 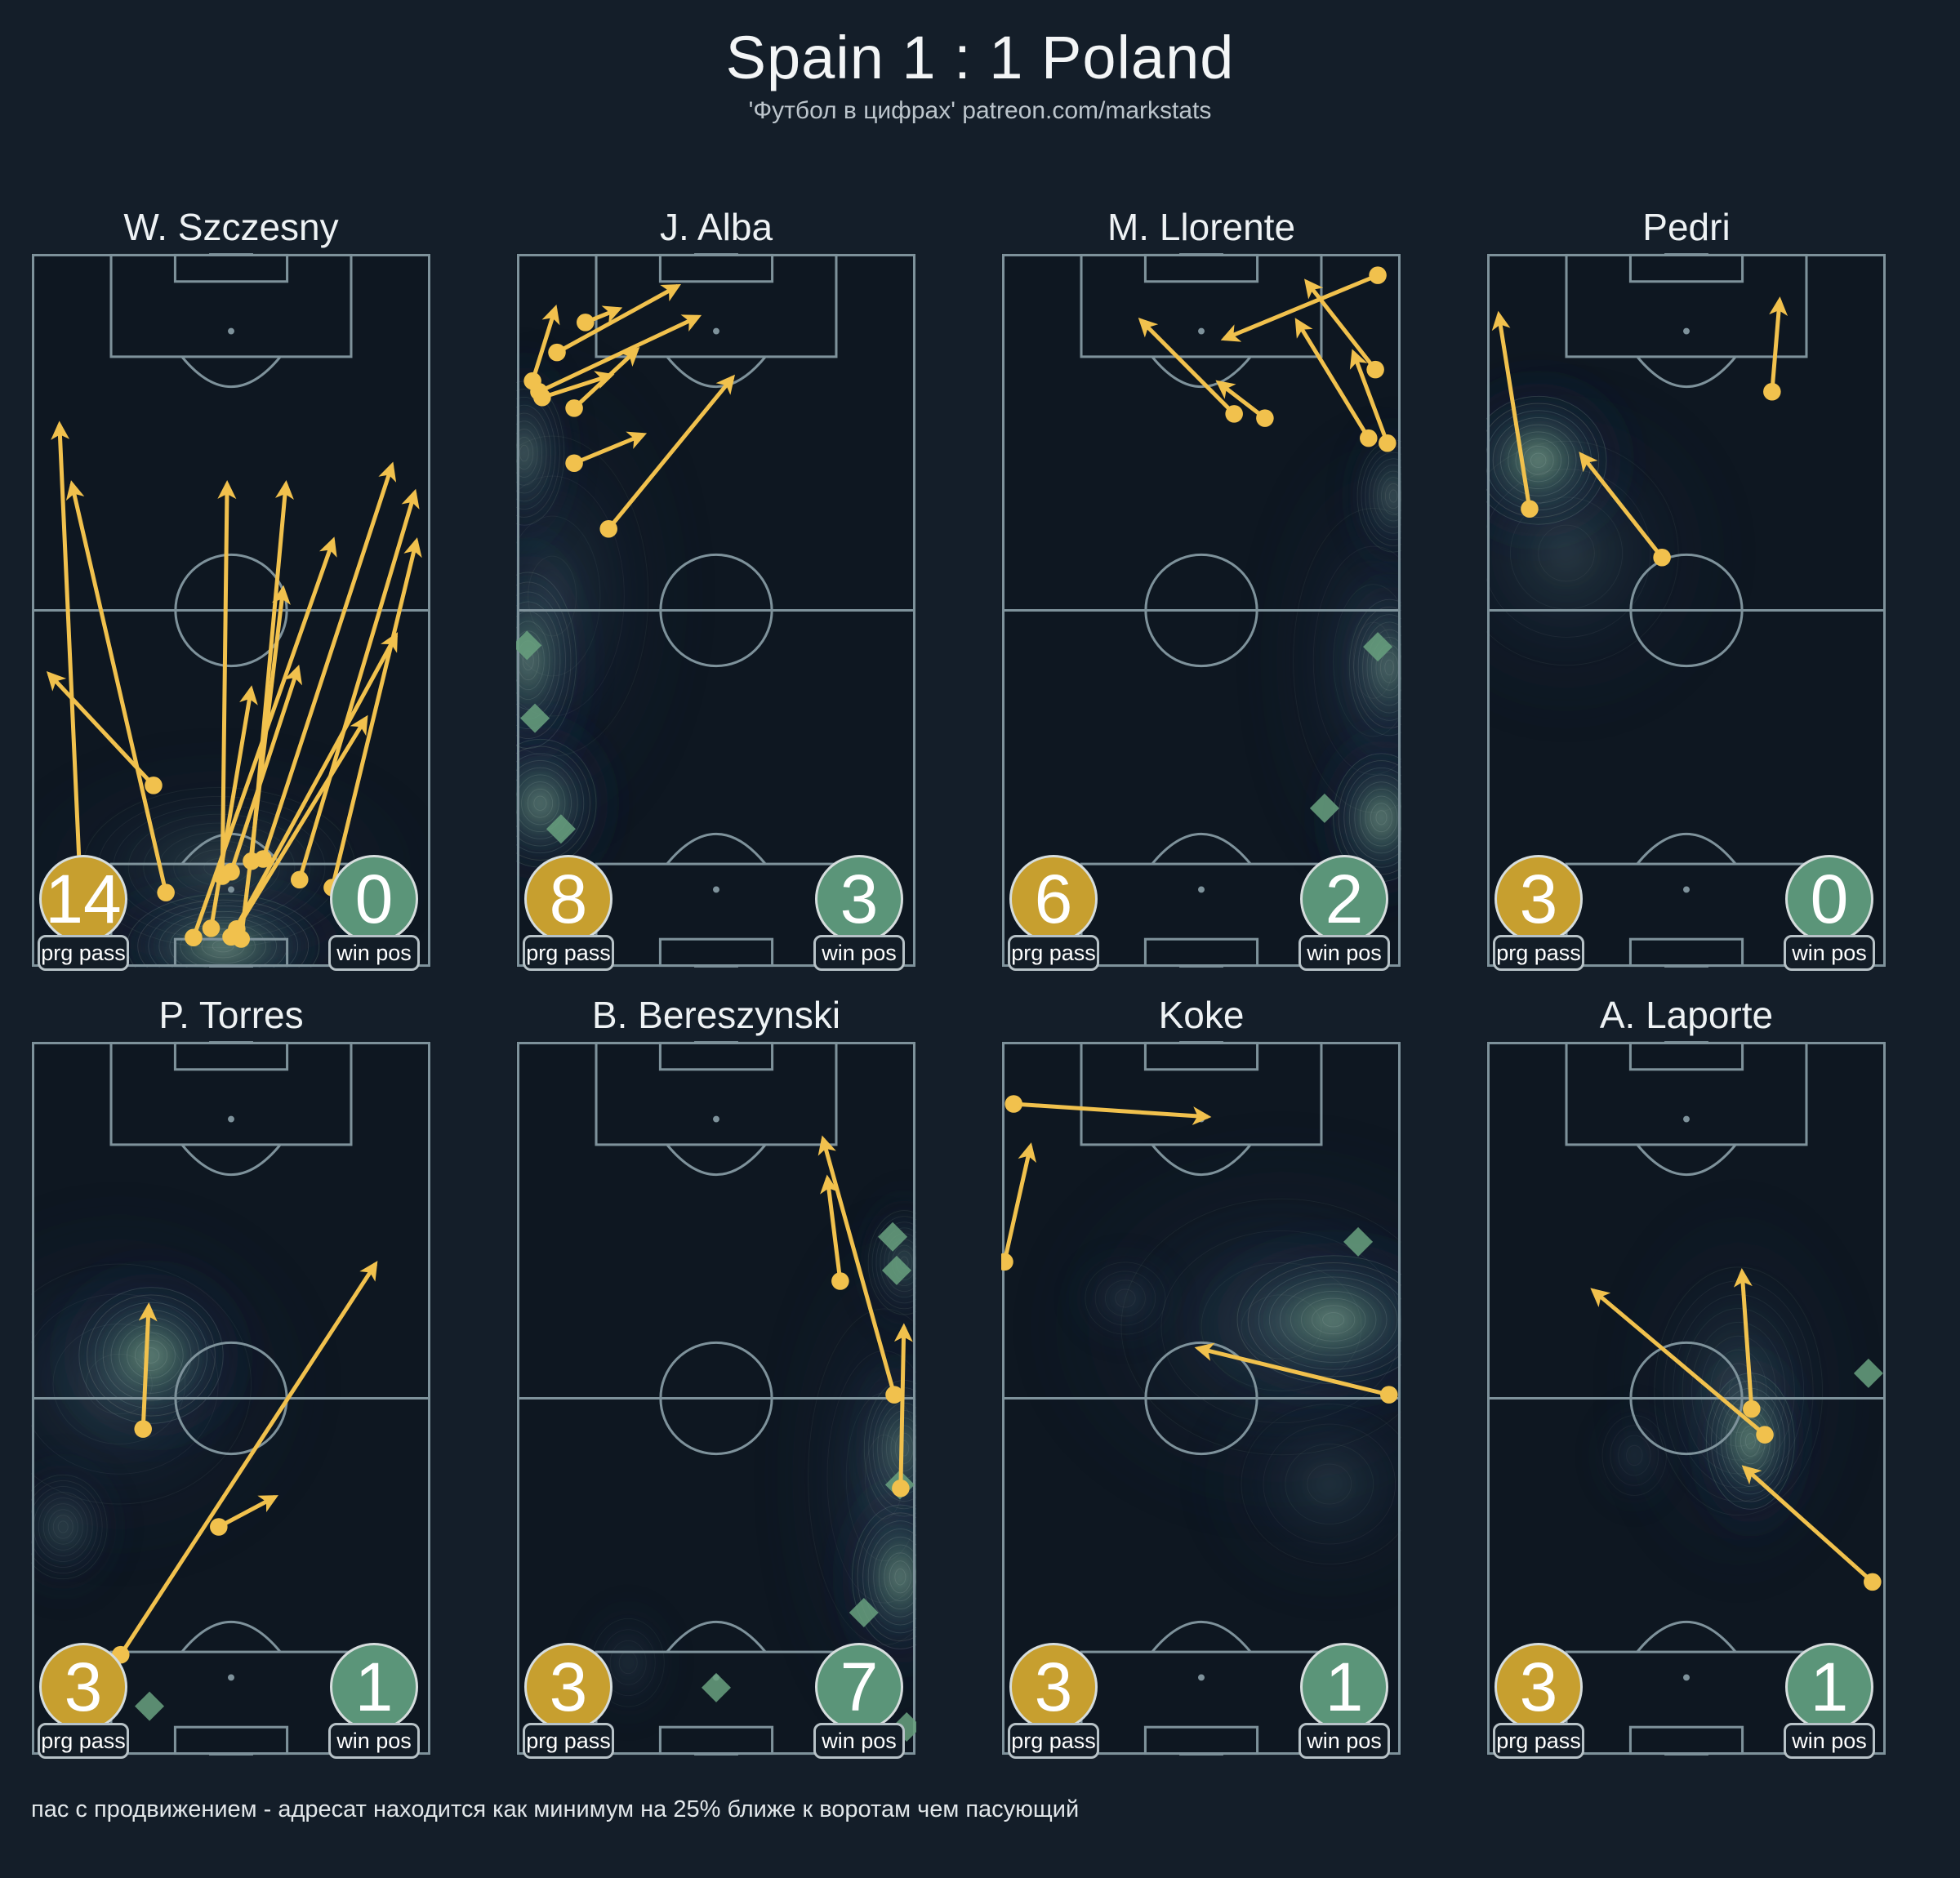 I want to click on player-pitch-panel: A. Laporte 3 prg pass 1 win pos, so click(x=1686, y=1375).